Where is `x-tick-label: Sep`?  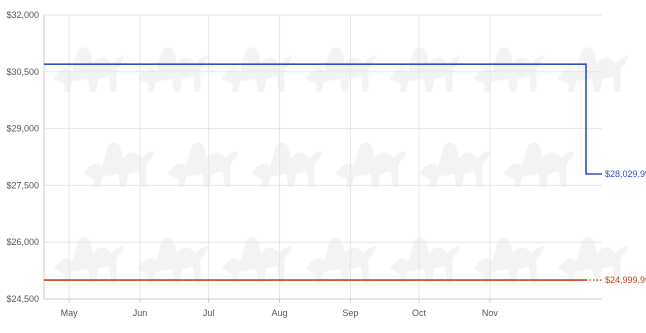 x-tick-label: Sep is located at coordinates (350, 313).